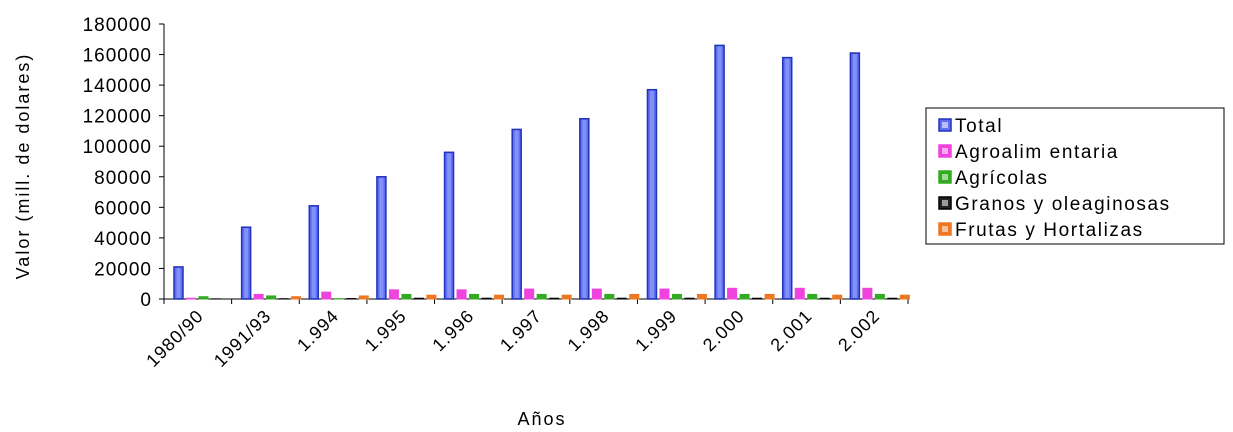 The width and height of the screenshot is (1233, 432). What do you see at coordinates (521, 331) in the screenshot?
I see `x-tick-label: 1.997` at bounding box center [521, 331].